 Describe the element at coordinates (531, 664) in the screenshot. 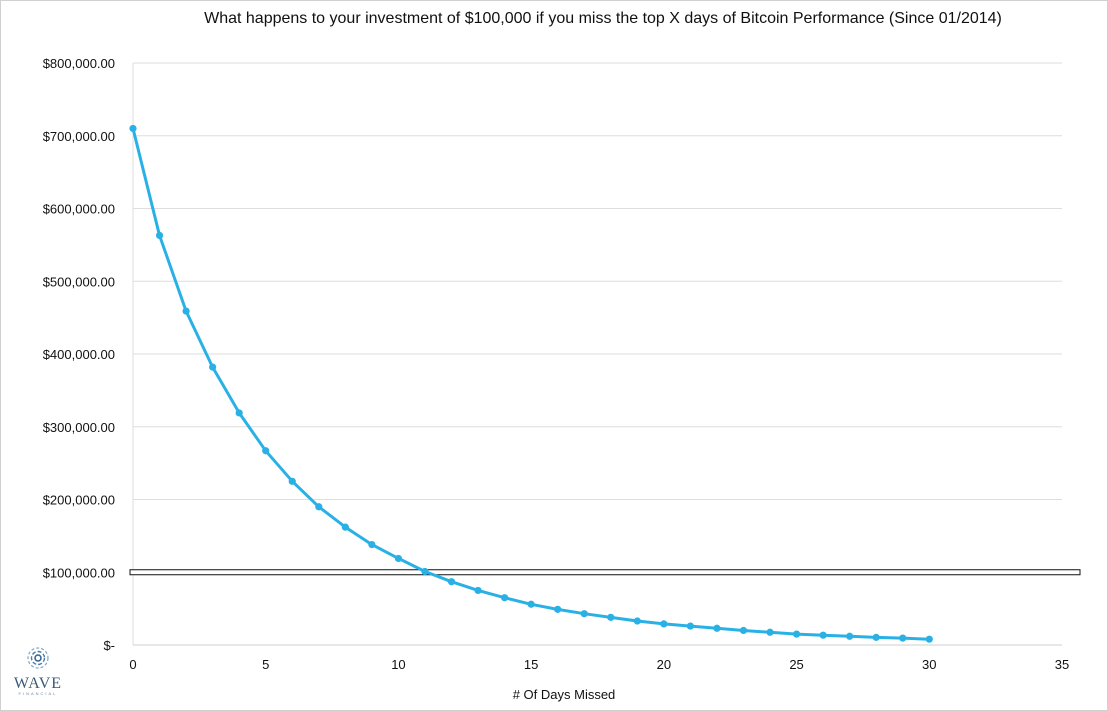

I see `x-tick-label: 15` at that location.